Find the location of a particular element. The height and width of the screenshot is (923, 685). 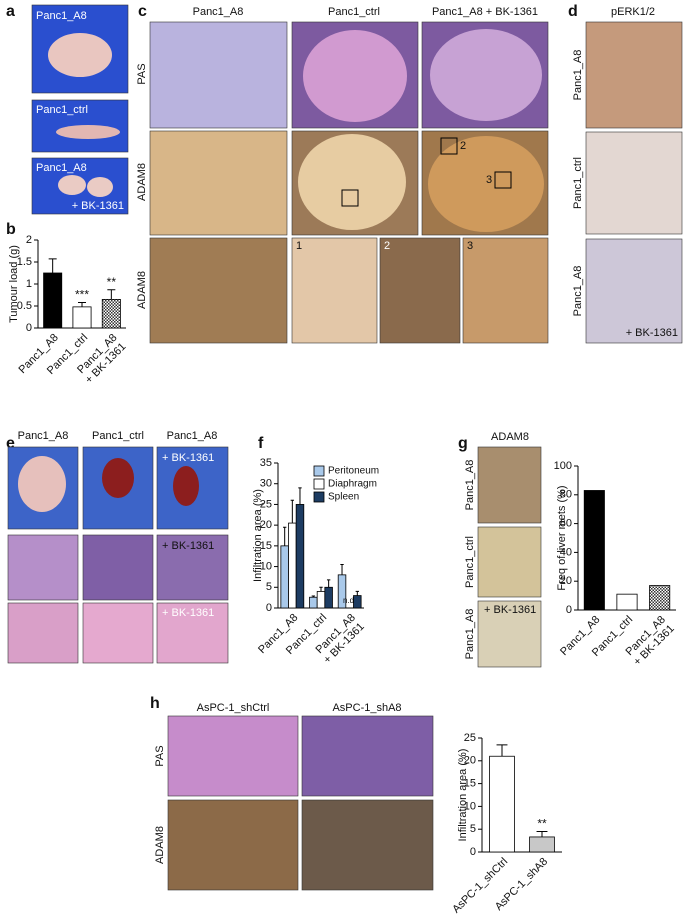

y-tick-label: 25 is located at coordinates (266, 504).